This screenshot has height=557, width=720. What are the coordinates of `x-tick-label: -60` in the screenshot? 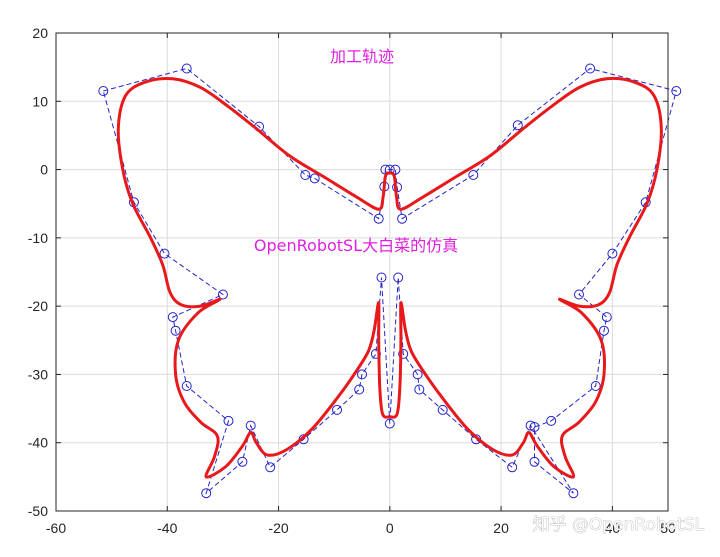 It's located at (56, 528).